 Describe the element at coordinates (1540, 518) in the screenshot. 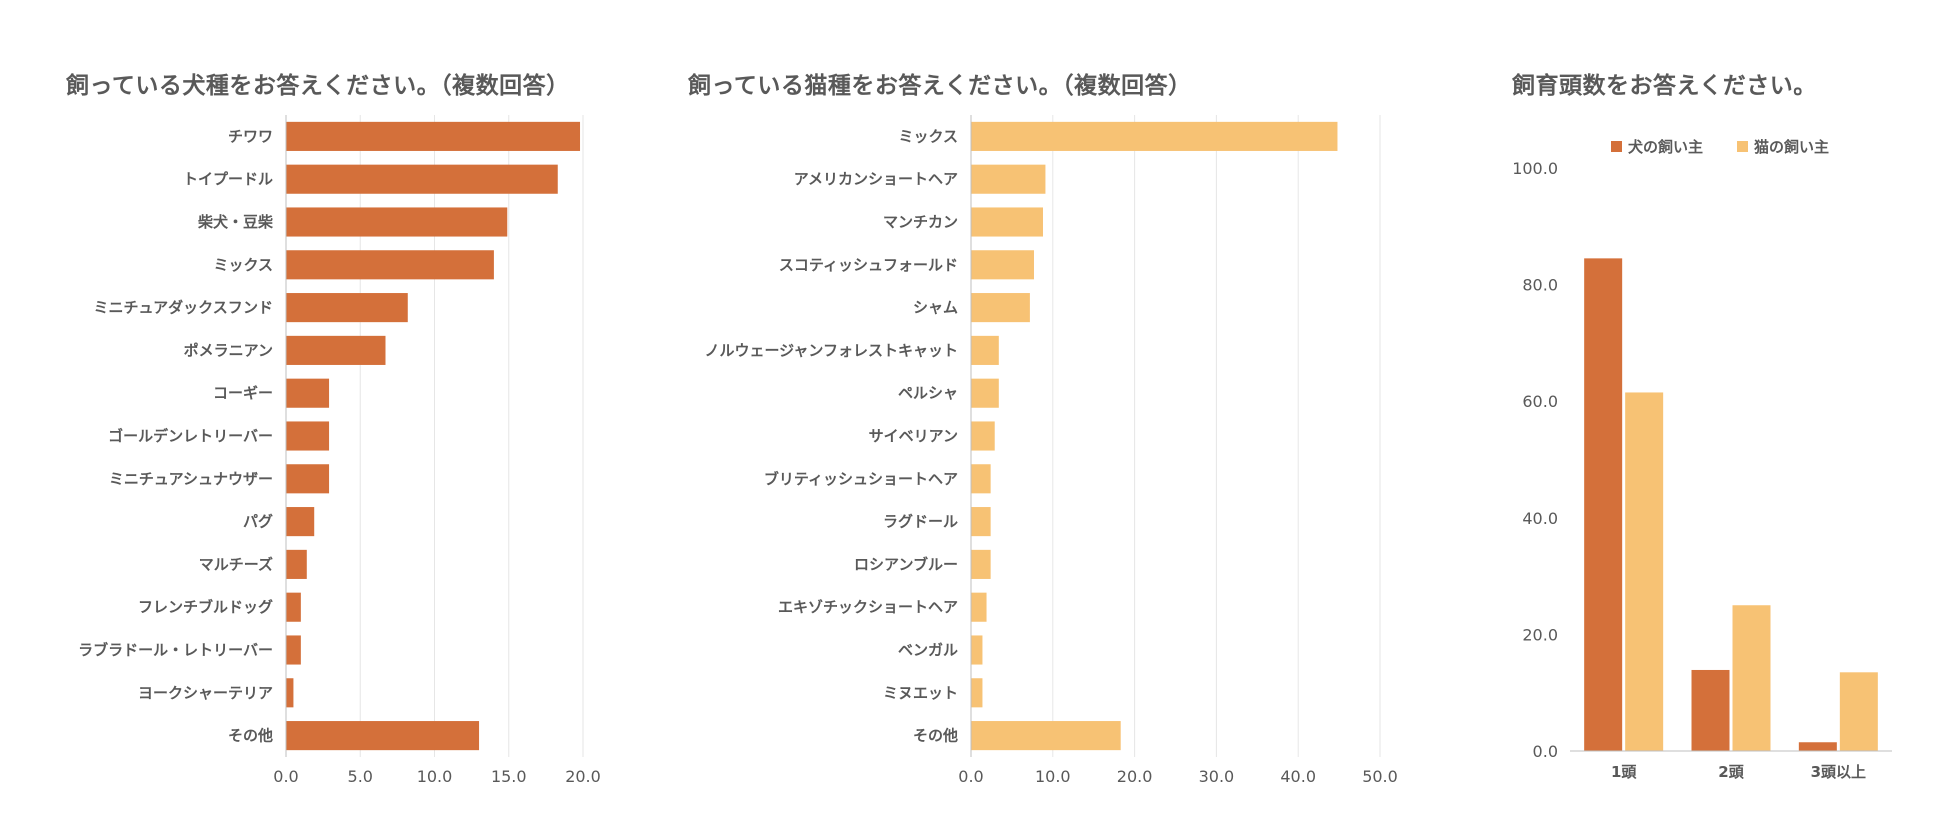

I see `pet-count-tick-label: 40.0` at that location.